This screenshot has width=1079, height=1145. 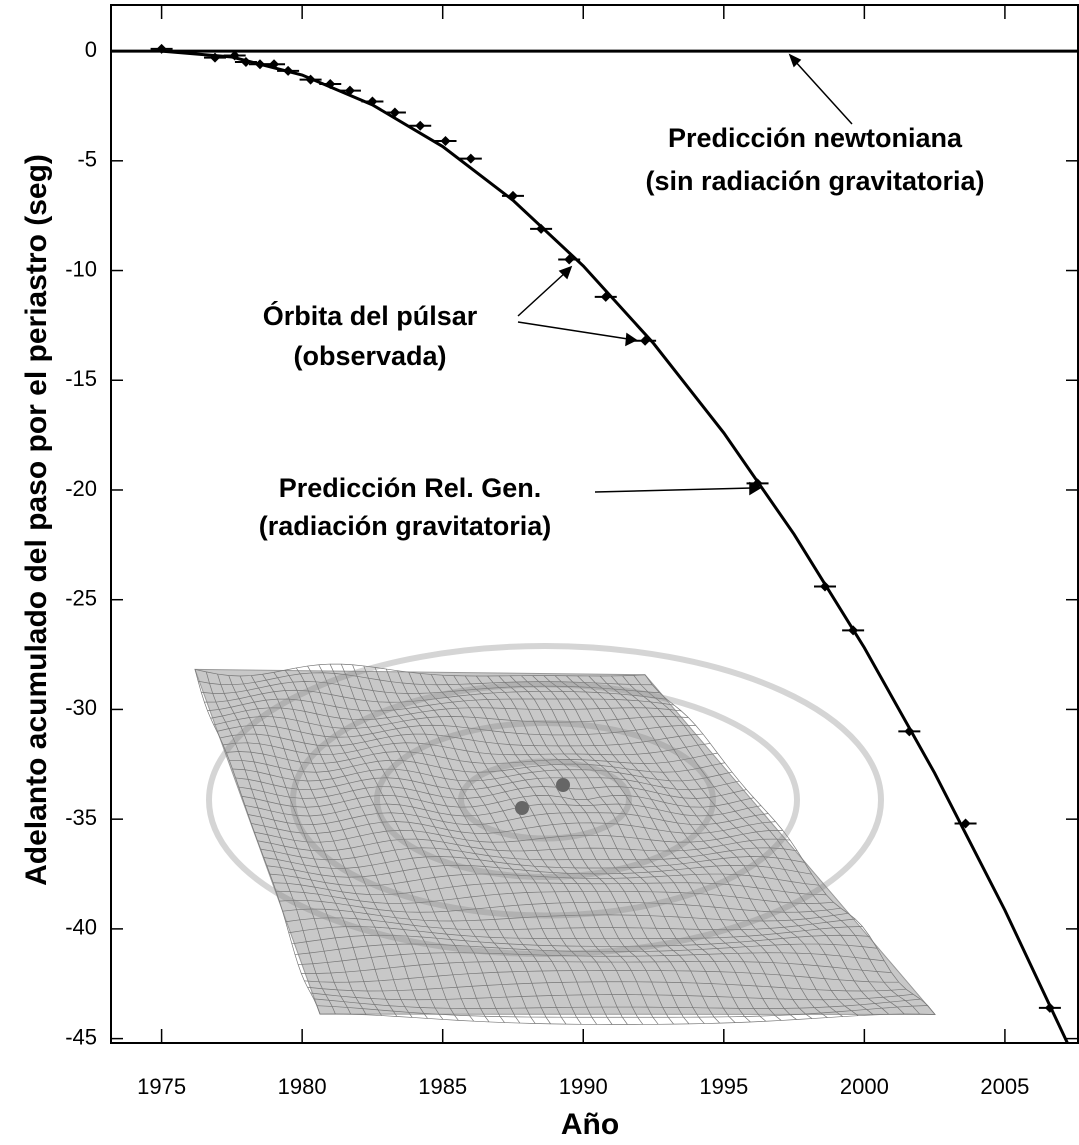 I want to click on annotation-arrows, so click(x=685, y=274).